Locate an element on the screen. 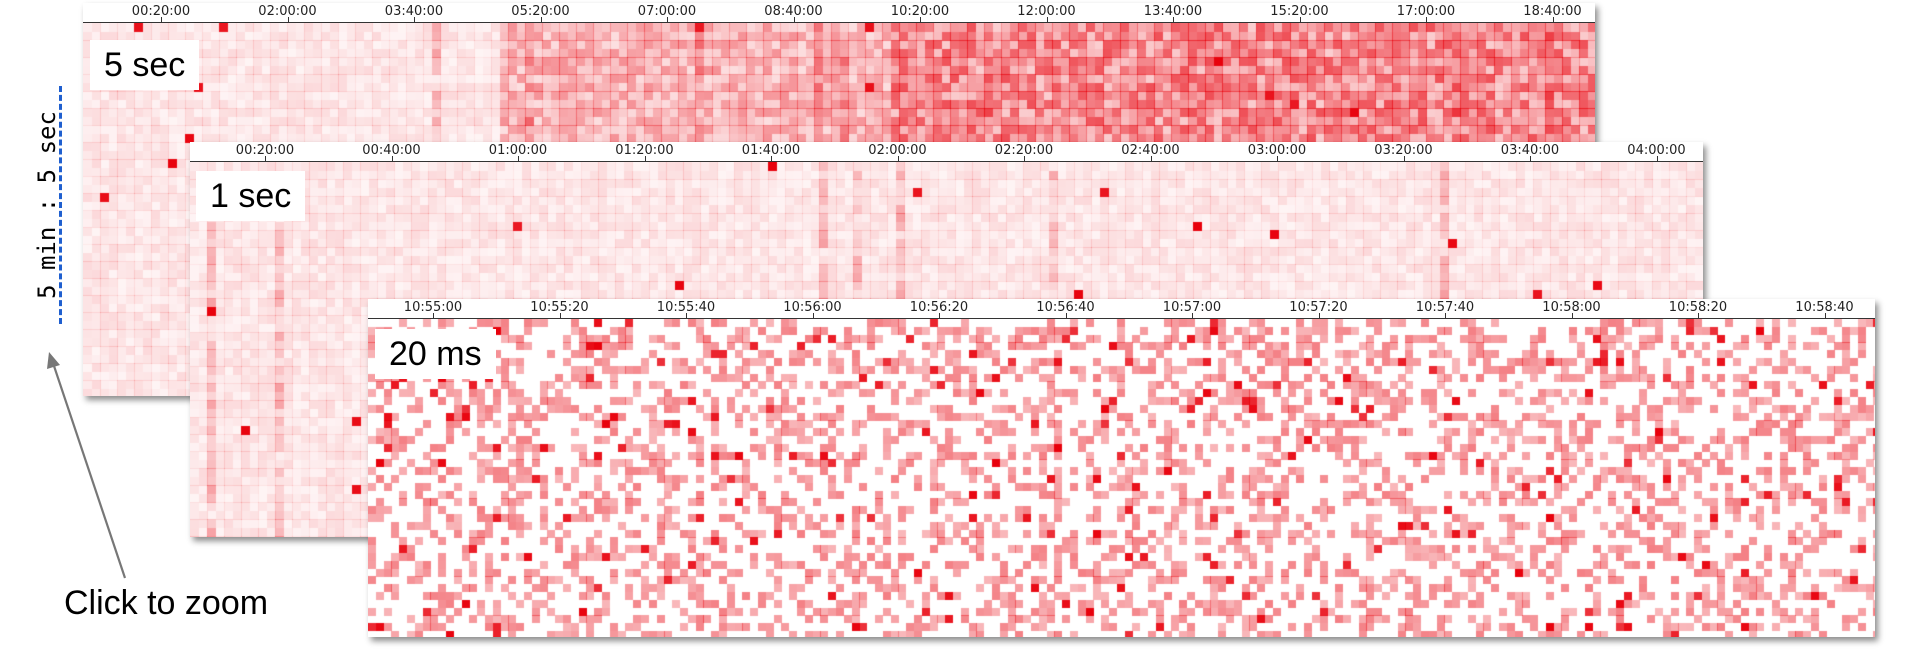 The image size is (1920, 660). tick-label: 10:58:20 is located at coordinates (1698, 307).